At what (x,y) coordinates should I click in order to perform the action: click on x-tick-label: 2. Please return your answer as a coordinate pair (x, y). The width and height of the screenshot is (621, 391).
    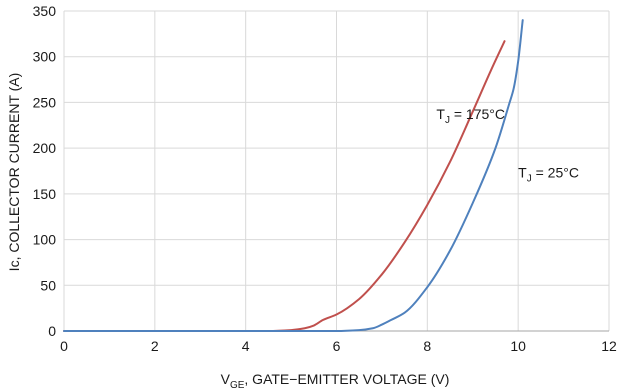
    Looking at the image, I should click on (155, 346).